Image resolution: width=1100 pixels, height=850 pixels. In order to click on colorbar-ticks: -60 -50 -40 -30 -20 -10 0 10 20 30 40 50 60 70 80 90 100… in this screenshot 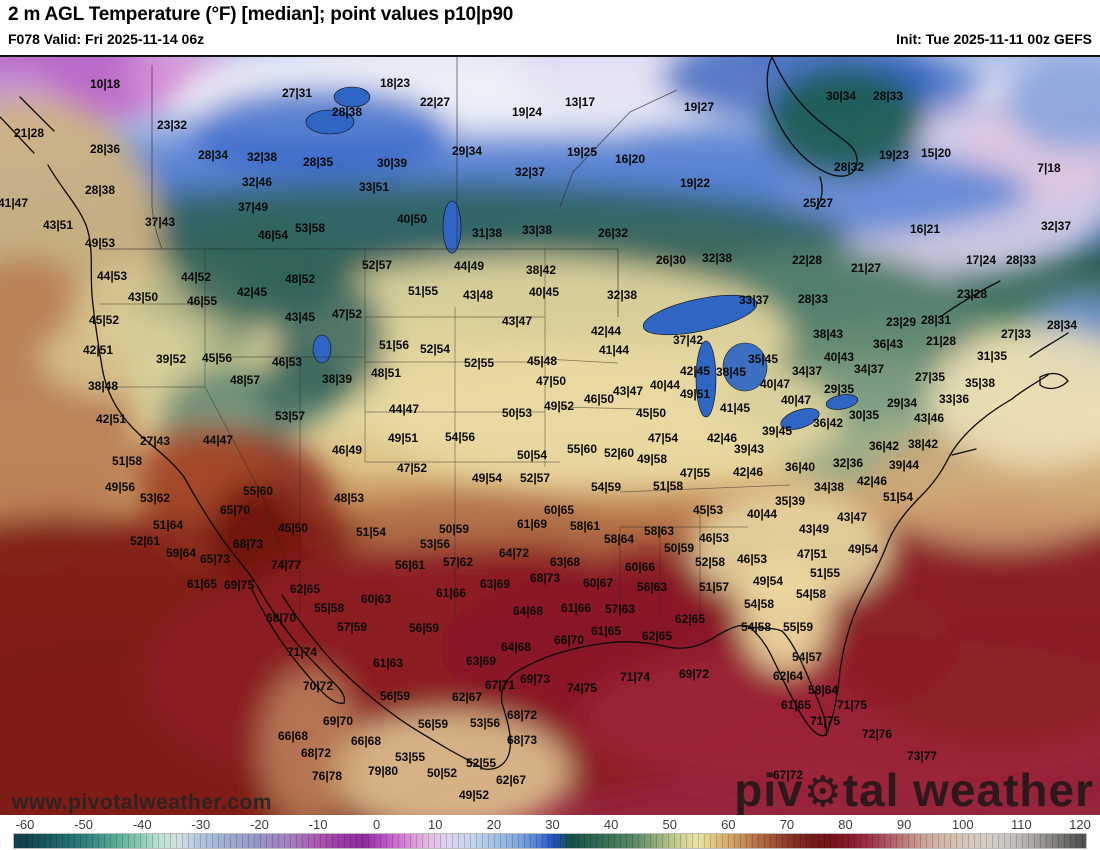, I will do `click(550, 825)`.